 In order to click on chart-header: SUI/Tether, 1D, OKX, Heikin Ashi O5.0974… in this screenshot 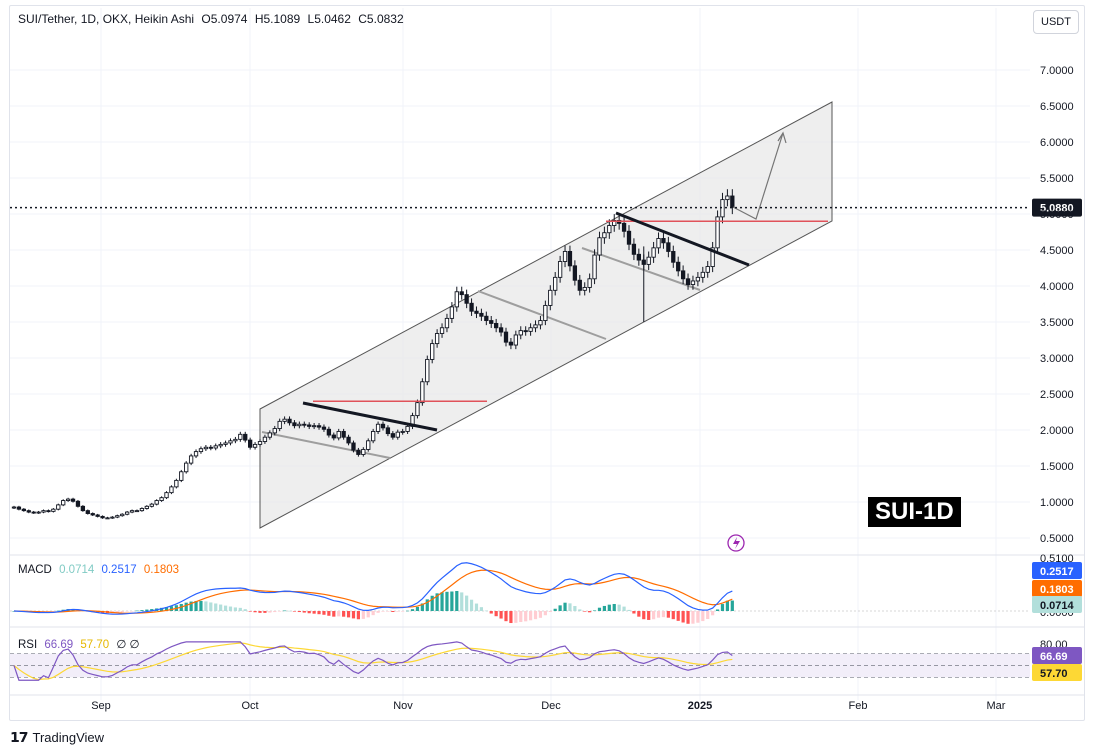, I will do `click(213, 19)`.